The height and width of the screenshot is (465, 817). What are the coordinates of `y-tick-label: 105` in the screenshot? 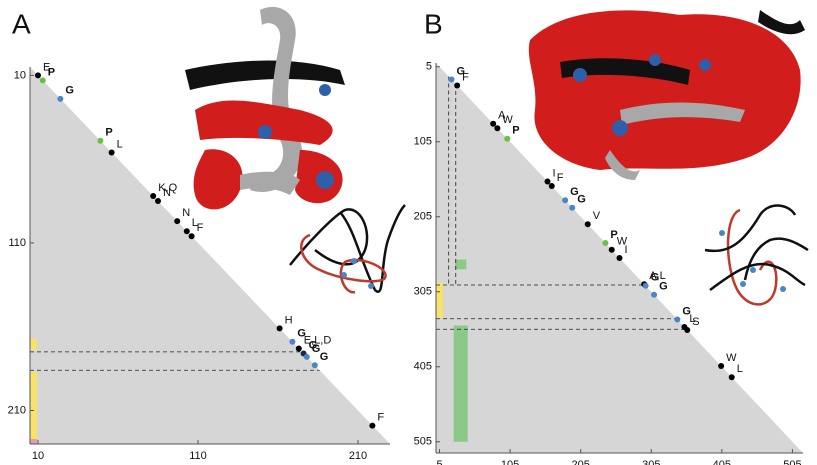 It's located at (423, 142).